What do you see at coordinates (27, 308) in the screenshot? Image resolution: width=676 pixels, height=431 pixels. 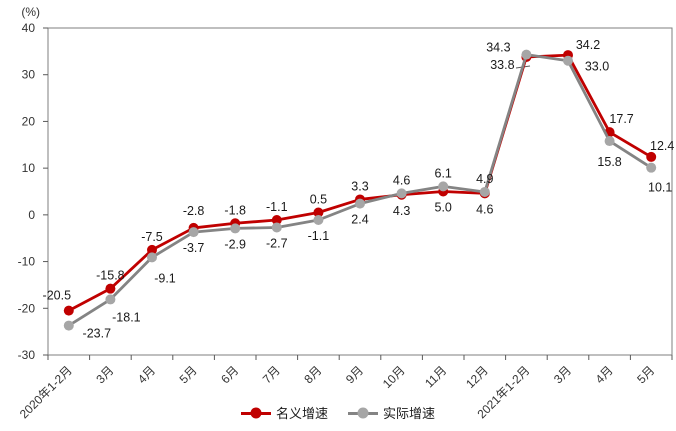 I see `y-axis-tick-label: -20` at bounding box center [27, 308].